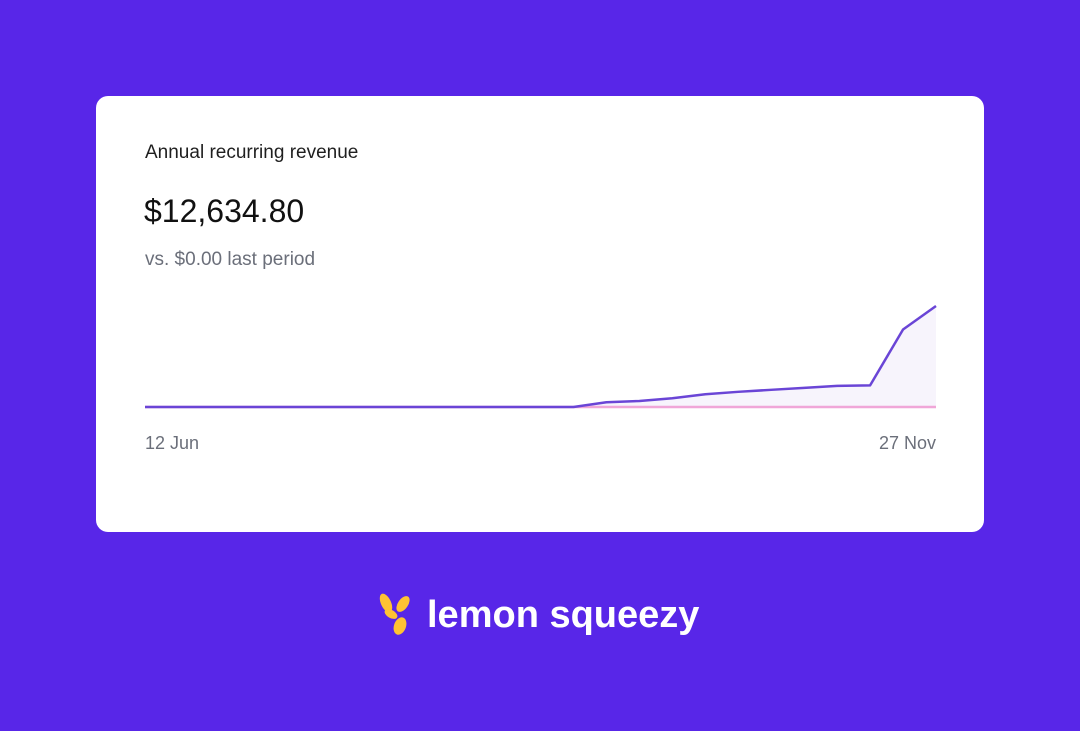 Image resolution: width=1080 pixels, height=731 pixels. Describe the element at coordinates (563, 615) in the screenshot. I see `brand-name: lemon squeezy` at that location.